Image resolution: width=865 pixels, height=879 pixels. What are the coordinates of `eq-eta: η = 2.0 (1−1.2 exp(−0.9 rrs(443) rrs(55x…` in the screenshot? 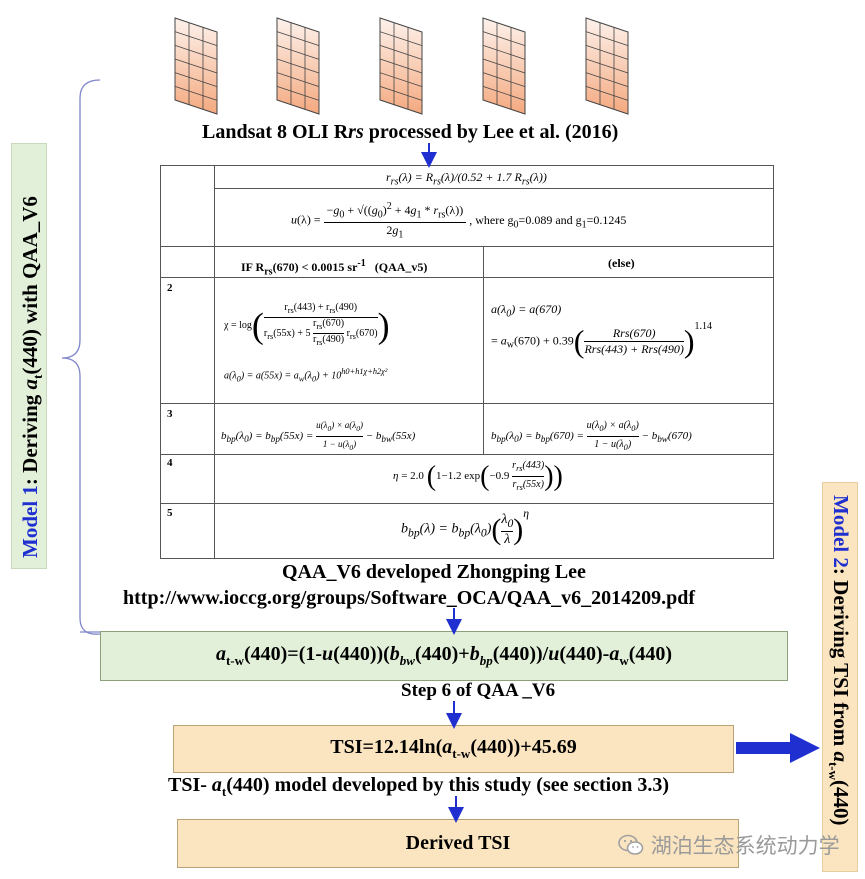 It's located at (478, 476).